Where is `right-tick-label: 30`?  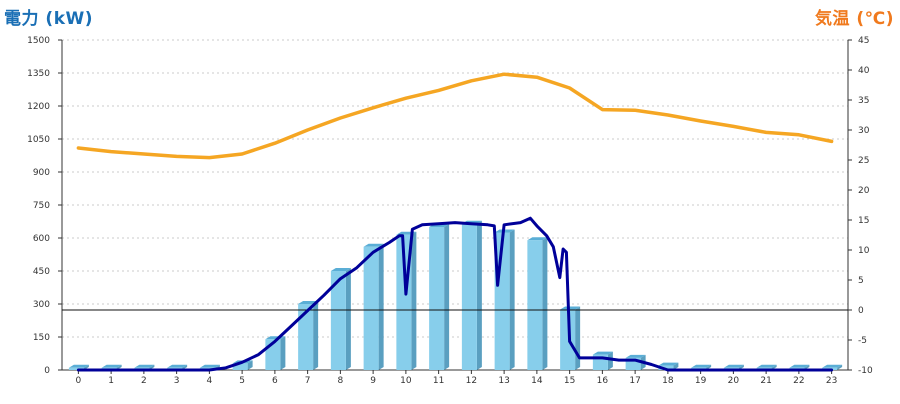
right-tick-label: 30 is located at coordinates (864, 131).